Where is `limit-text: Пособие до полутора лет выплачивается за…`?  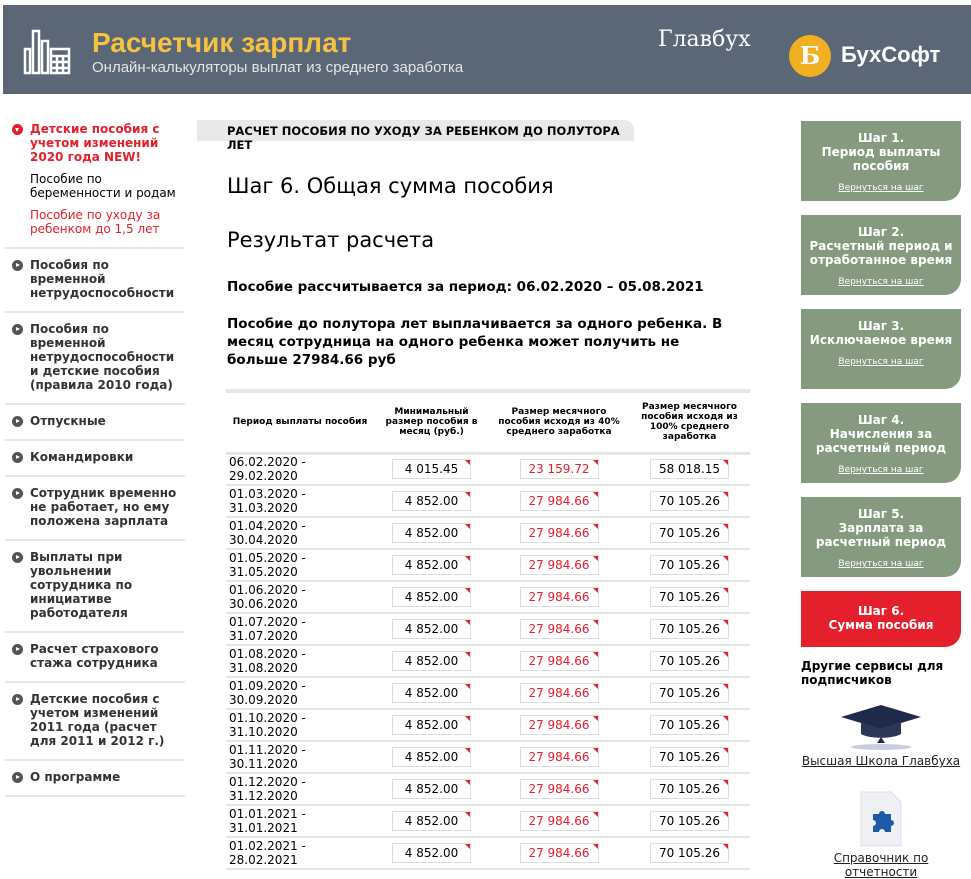 limit-text: Пособие до полутора лет выплачивается за… is located at coordinates (475, 342).